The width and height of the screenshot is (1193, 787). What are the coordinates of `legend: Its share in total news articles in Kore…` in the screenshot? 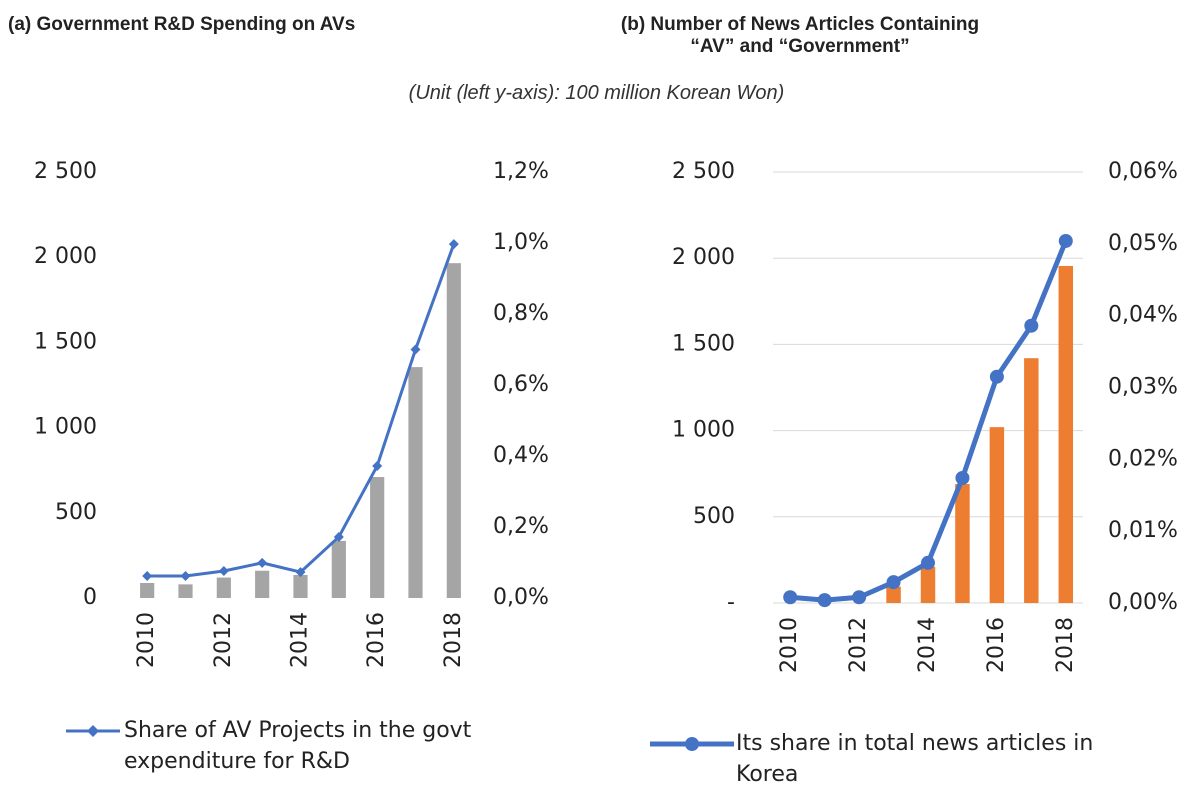 It's located at (893, 757).